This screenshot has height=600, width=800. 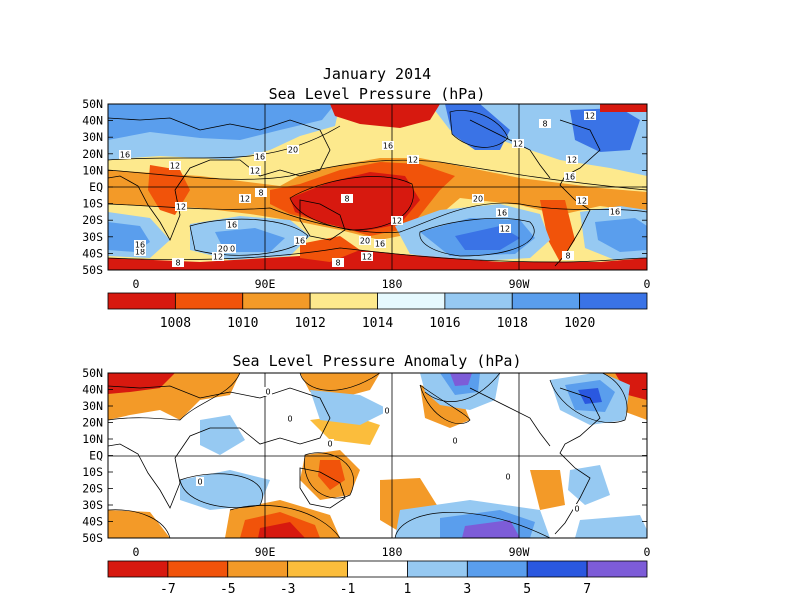 What do you see at coordinates (512, 323) in the screenshot?
I see `colorbar-label: 1018` at bounding box center [512, 323].